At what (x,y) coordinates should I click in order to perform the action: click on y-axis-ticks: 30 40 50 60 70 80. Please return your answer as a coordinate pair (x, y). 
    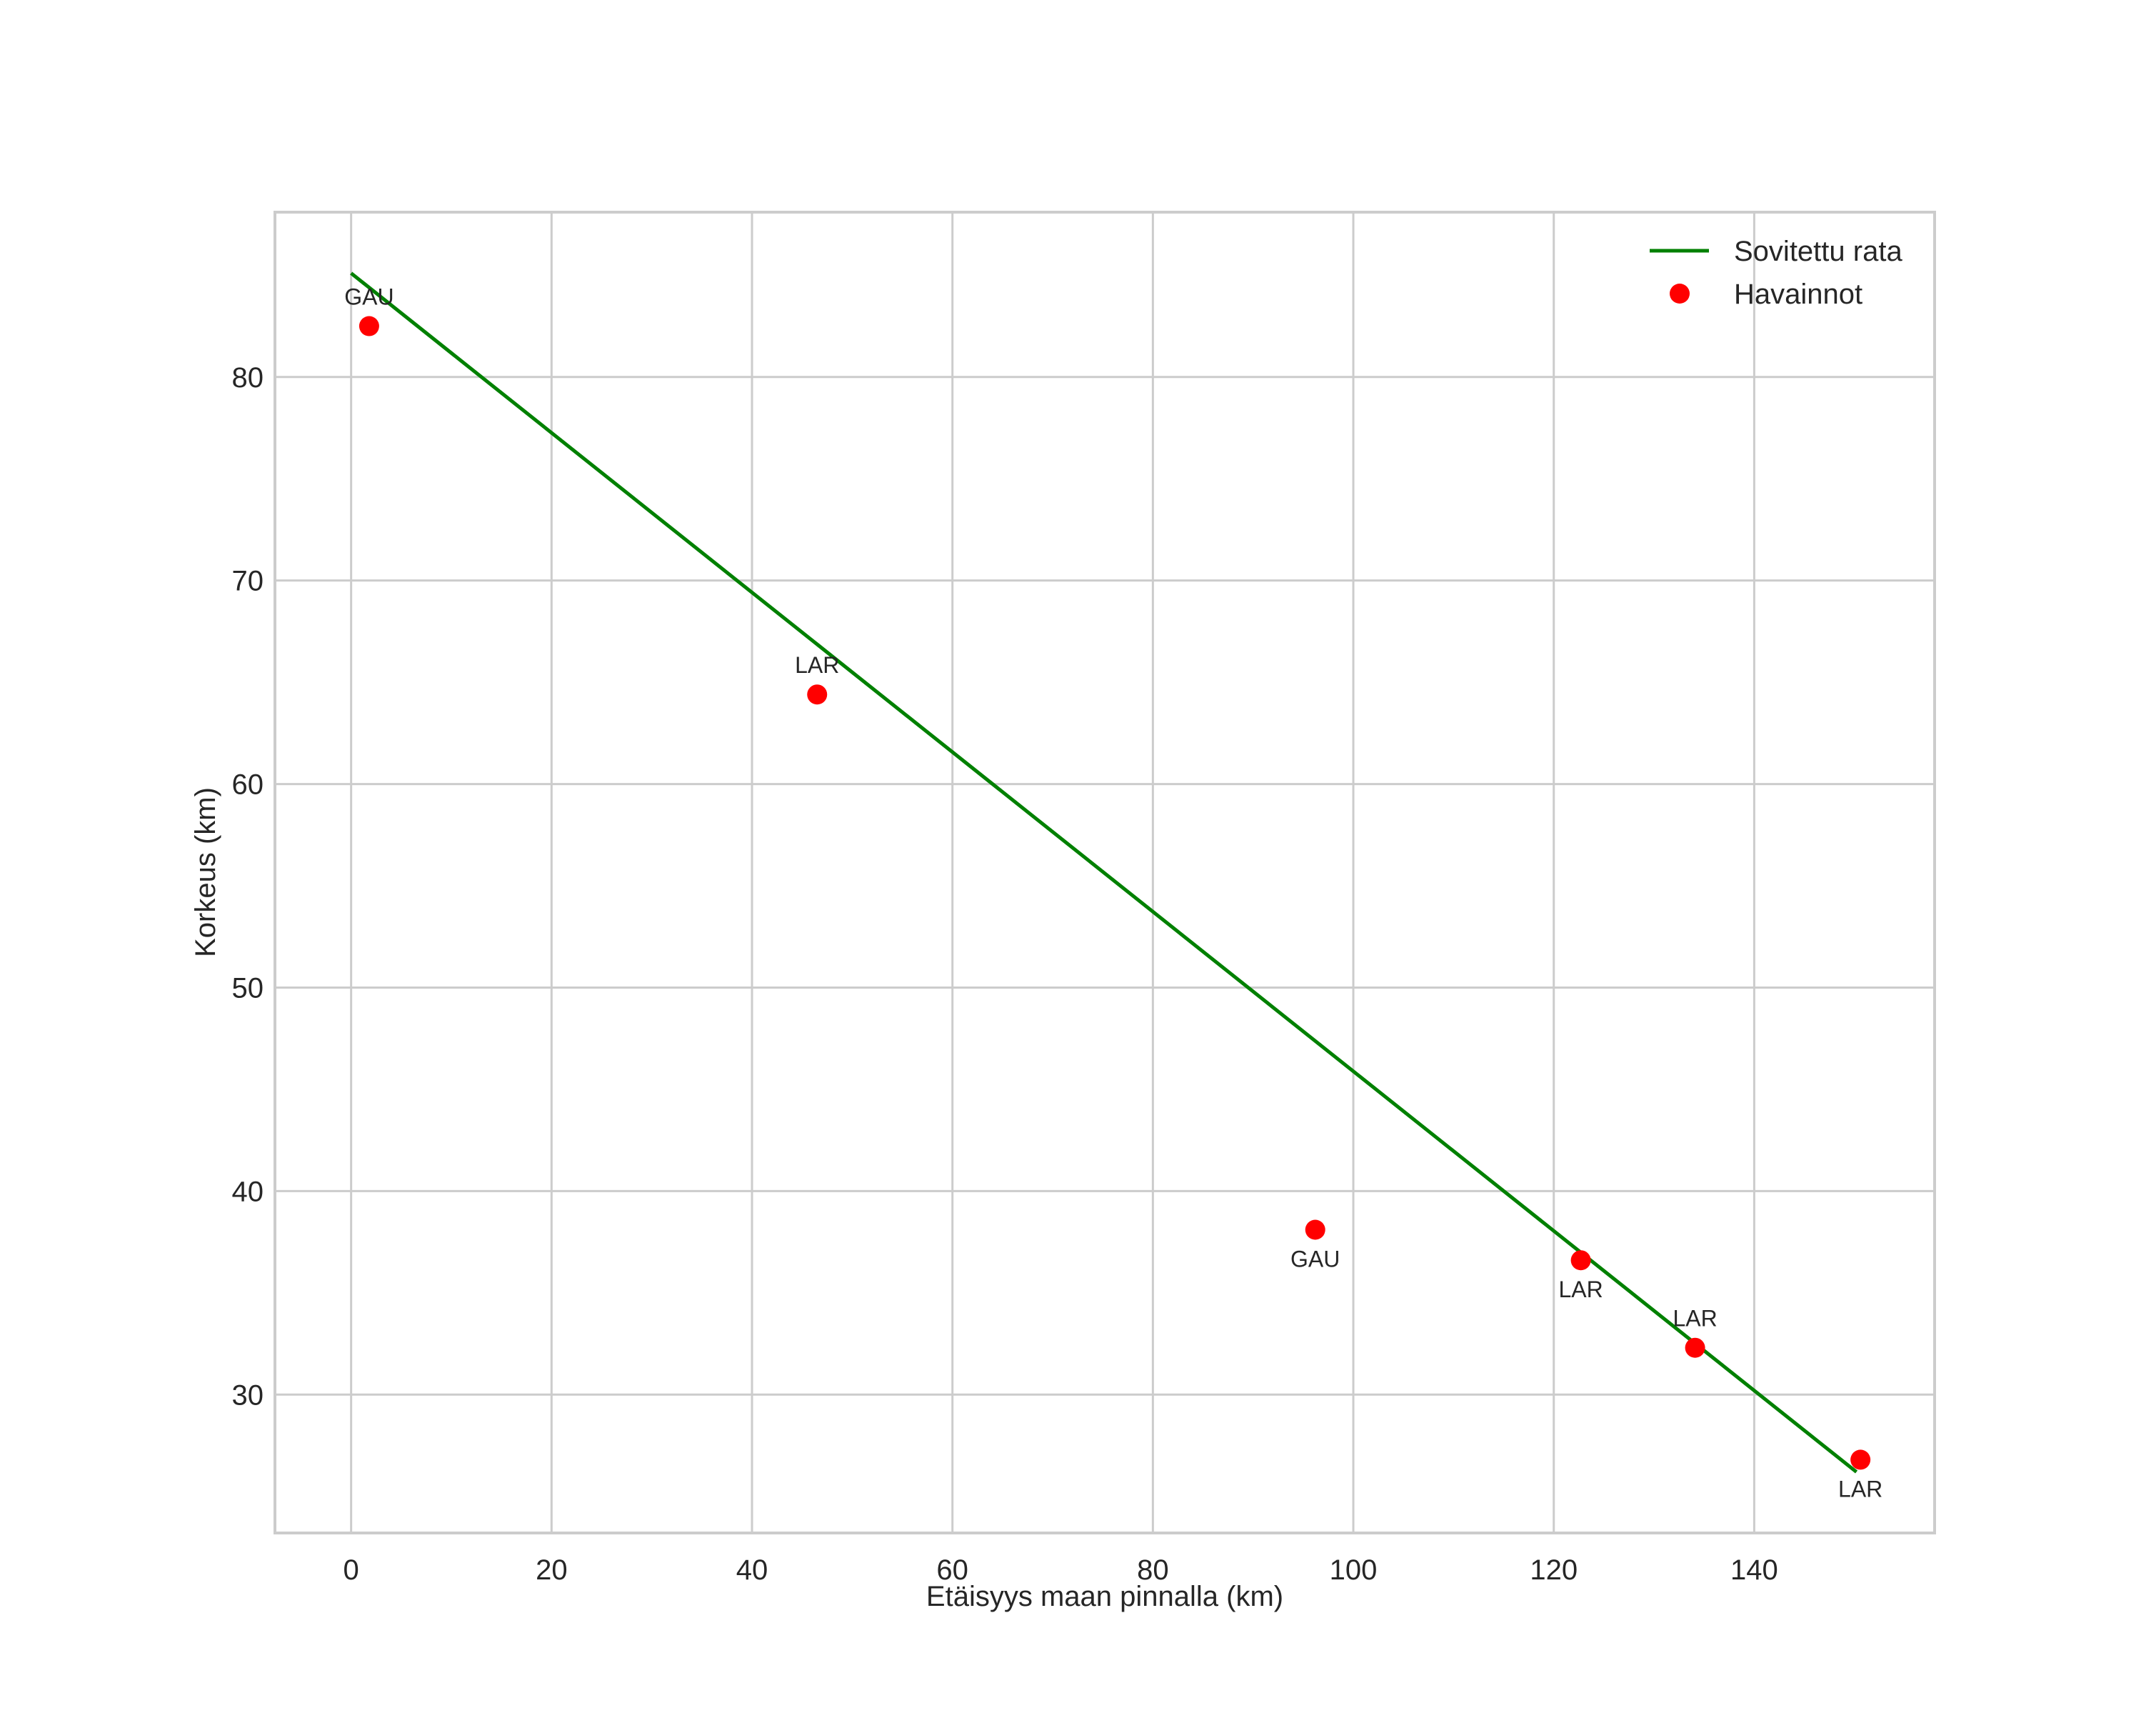
    Looking at the image, I should click on (248, 886).